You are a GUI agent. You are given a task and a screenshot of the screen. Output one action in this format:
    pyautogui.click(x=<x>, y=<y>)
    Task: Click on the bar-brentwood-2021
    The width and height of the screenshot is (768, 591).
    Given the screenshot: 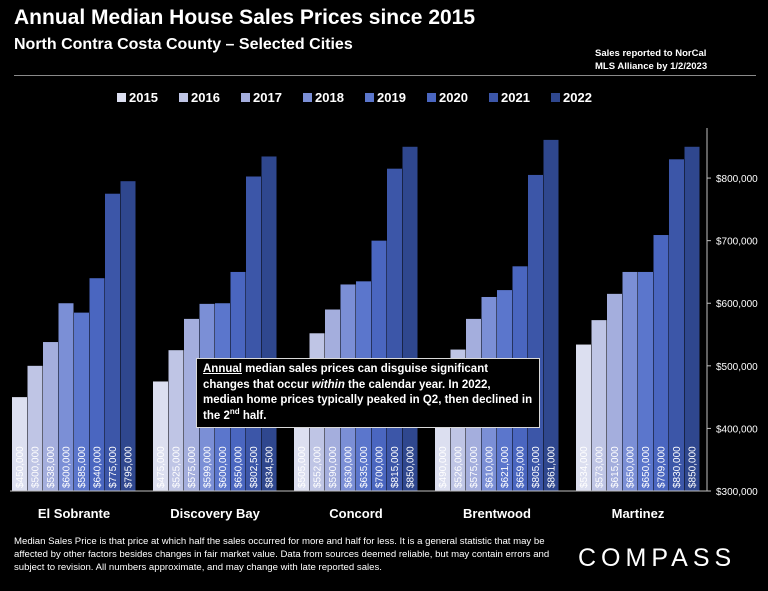 What is the action you would take?
    pyautogui.click(x=535, y=333)
    